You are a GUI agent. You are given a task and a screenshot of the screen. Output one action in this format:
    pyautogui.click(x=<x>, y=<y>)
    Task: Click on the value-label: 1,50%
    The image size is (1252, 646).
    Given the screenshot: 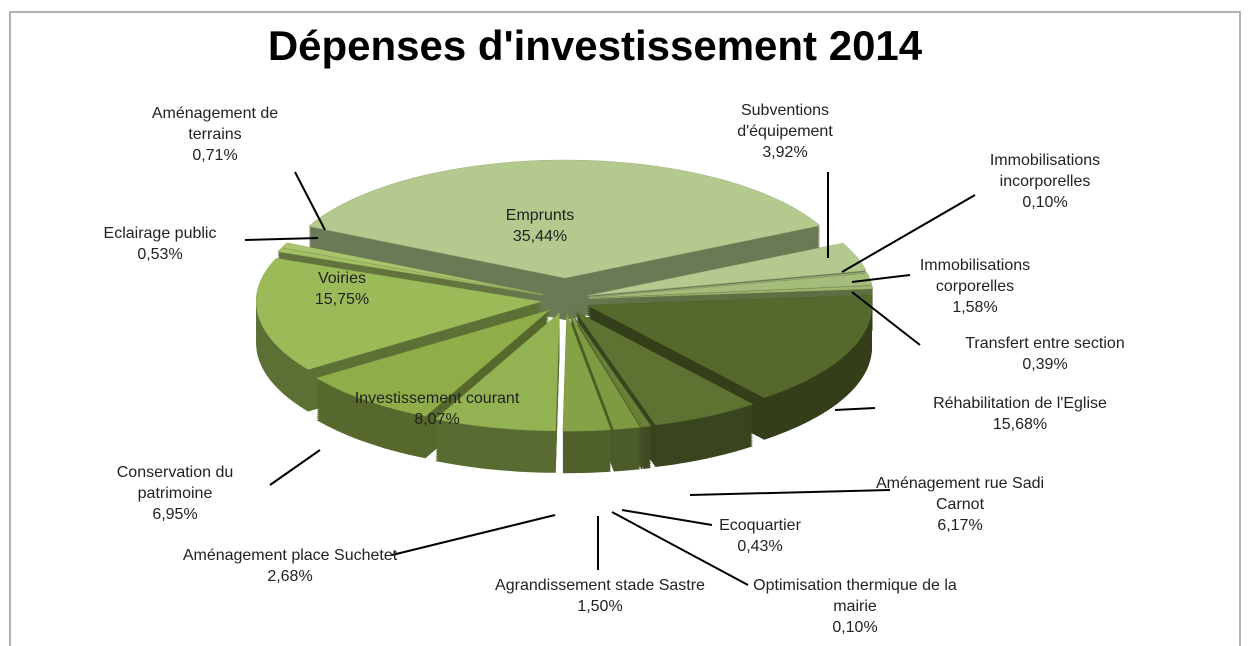 What is the action you would take?
    pyautogui.click(x=600, y=606)
    